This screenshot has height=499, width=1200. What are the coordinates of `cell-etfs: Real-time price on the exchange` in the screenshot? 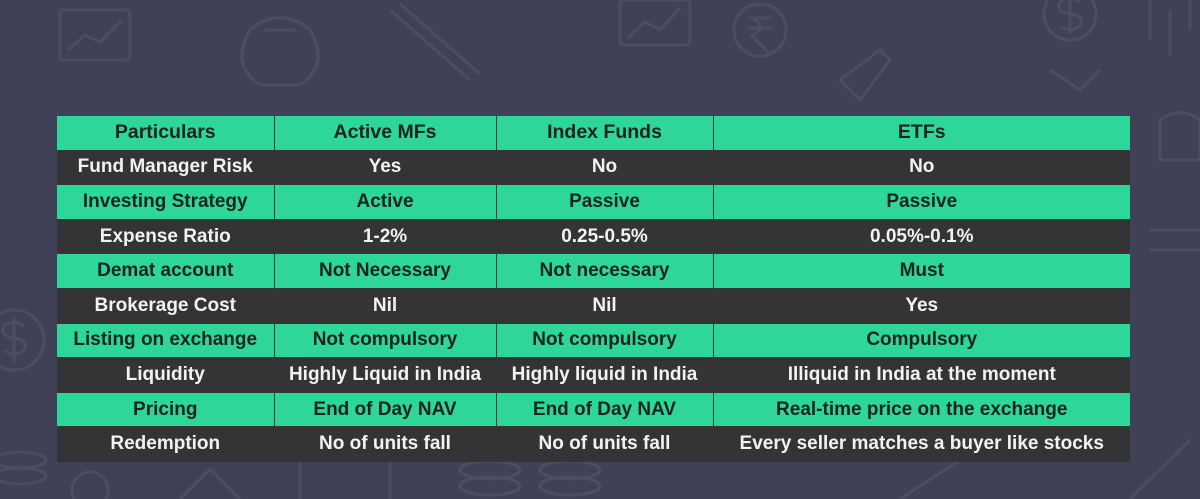 It's located at (921, 410).